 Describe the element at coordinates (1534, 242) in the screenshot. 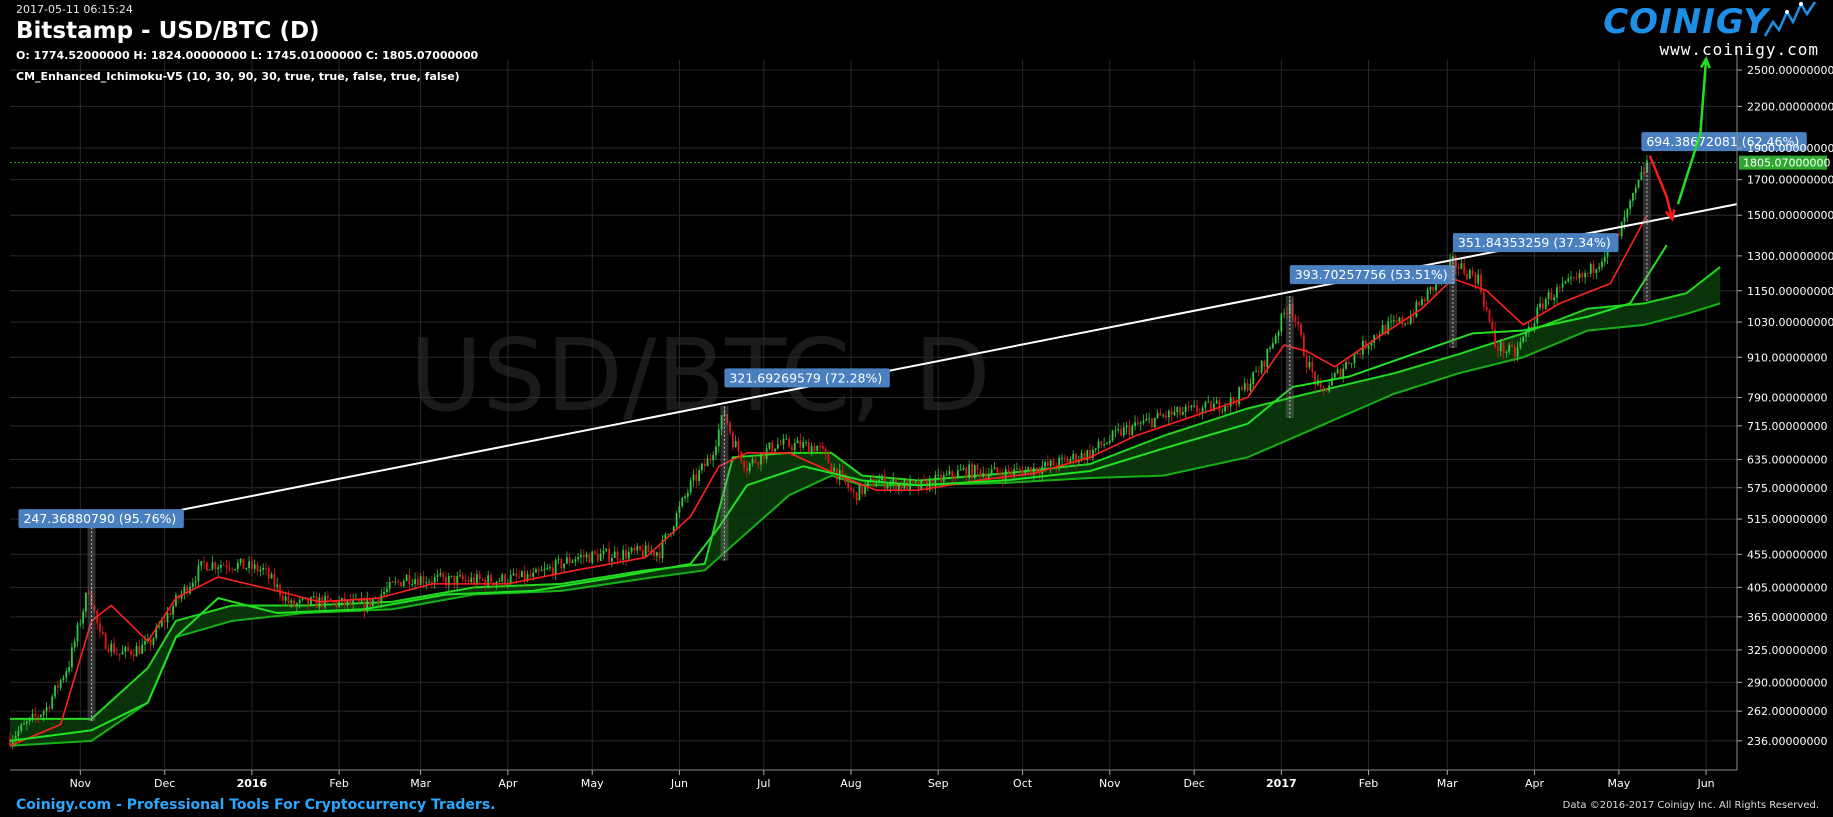

I see `measure-label: 351.84353259 (37.34%)` at that location.